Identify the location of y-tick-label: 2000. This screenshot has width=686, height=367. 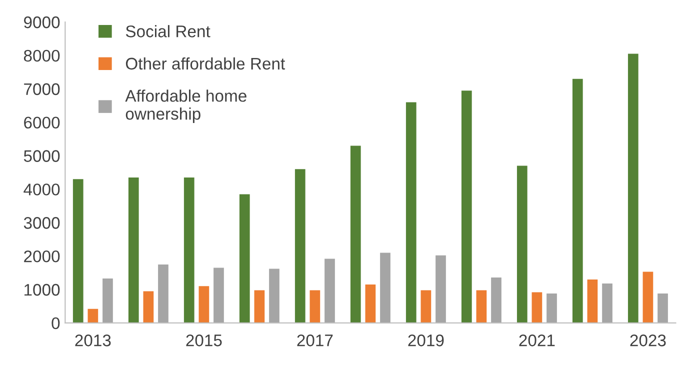
(42, 256).